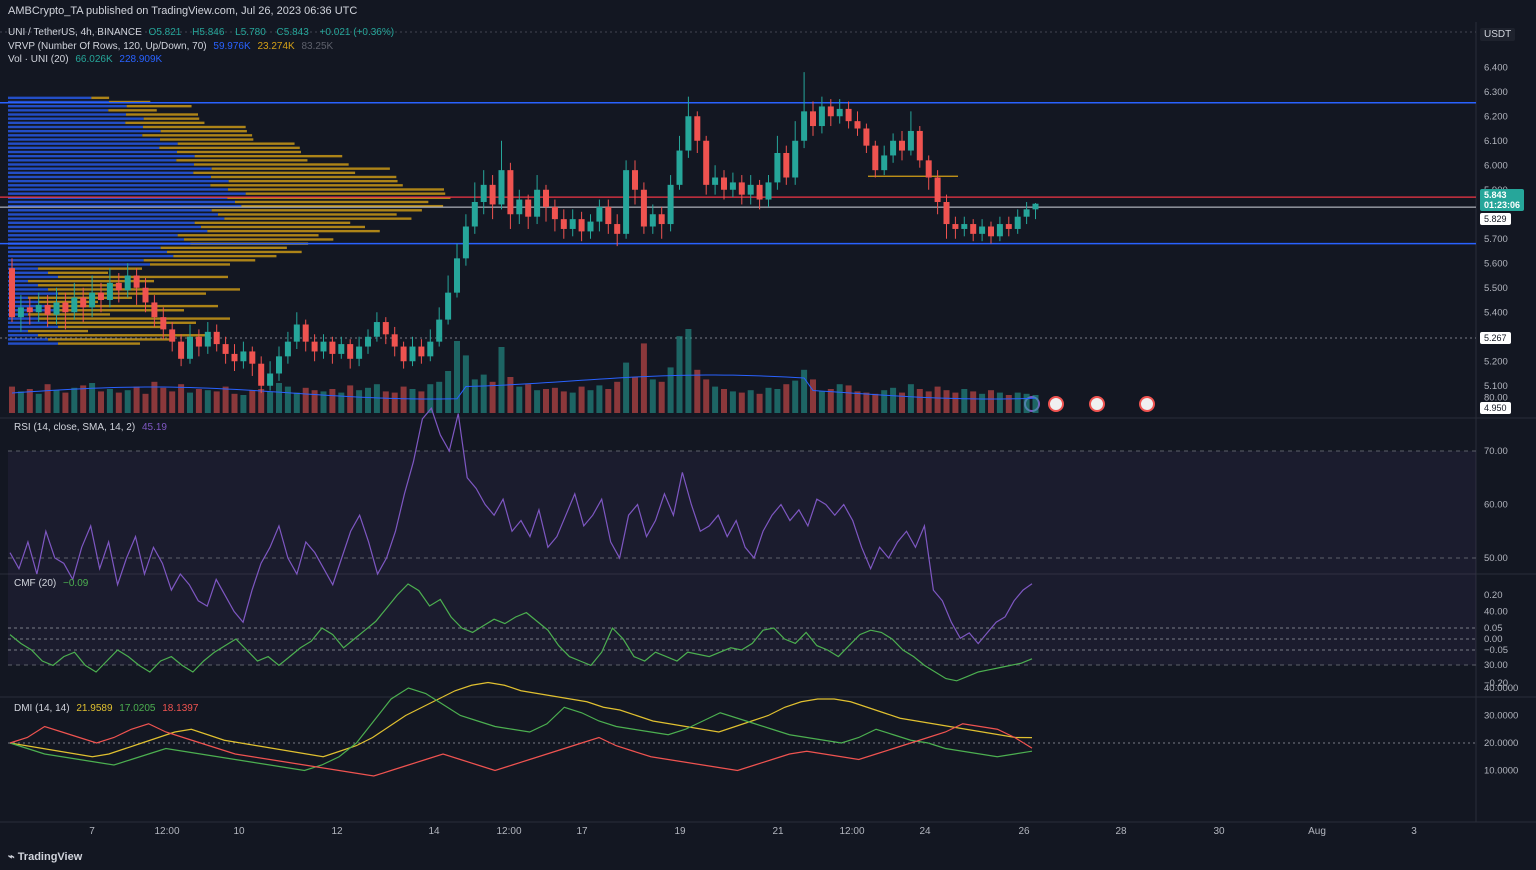 Image resolution: width=1536 pixels, height=870 pixels. I want to click on time-tick-label: 12, so click(337, 831).